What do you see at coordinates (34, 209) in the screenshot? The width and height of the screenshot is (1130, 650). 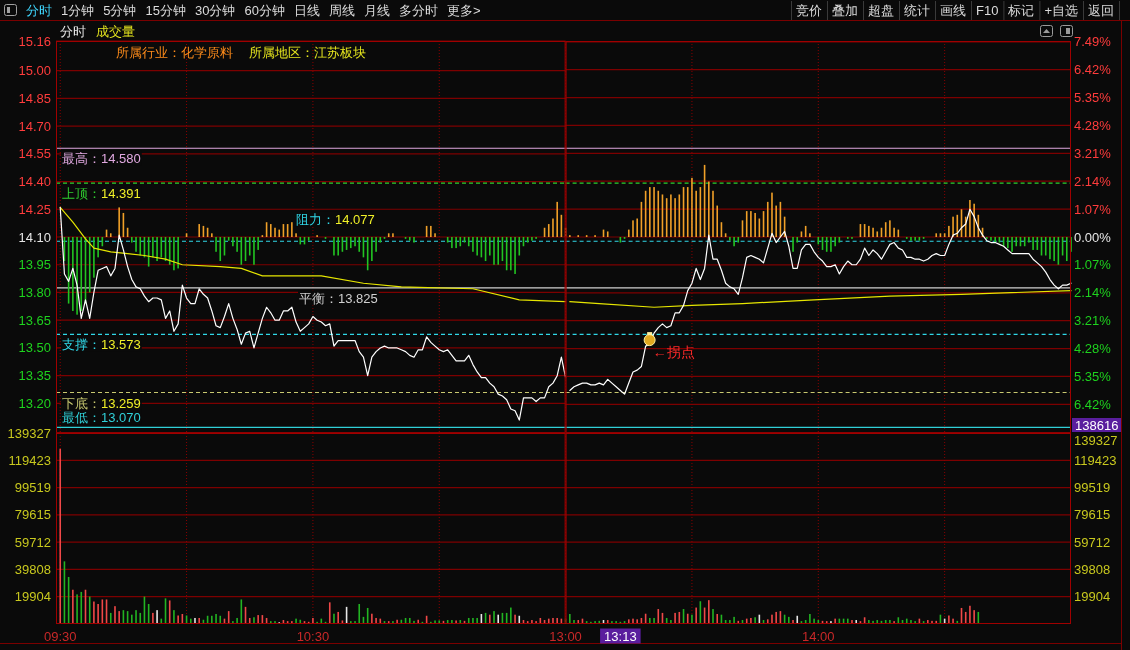 I see `y-tick-label: 14.25` at bounding box center [34, 209].